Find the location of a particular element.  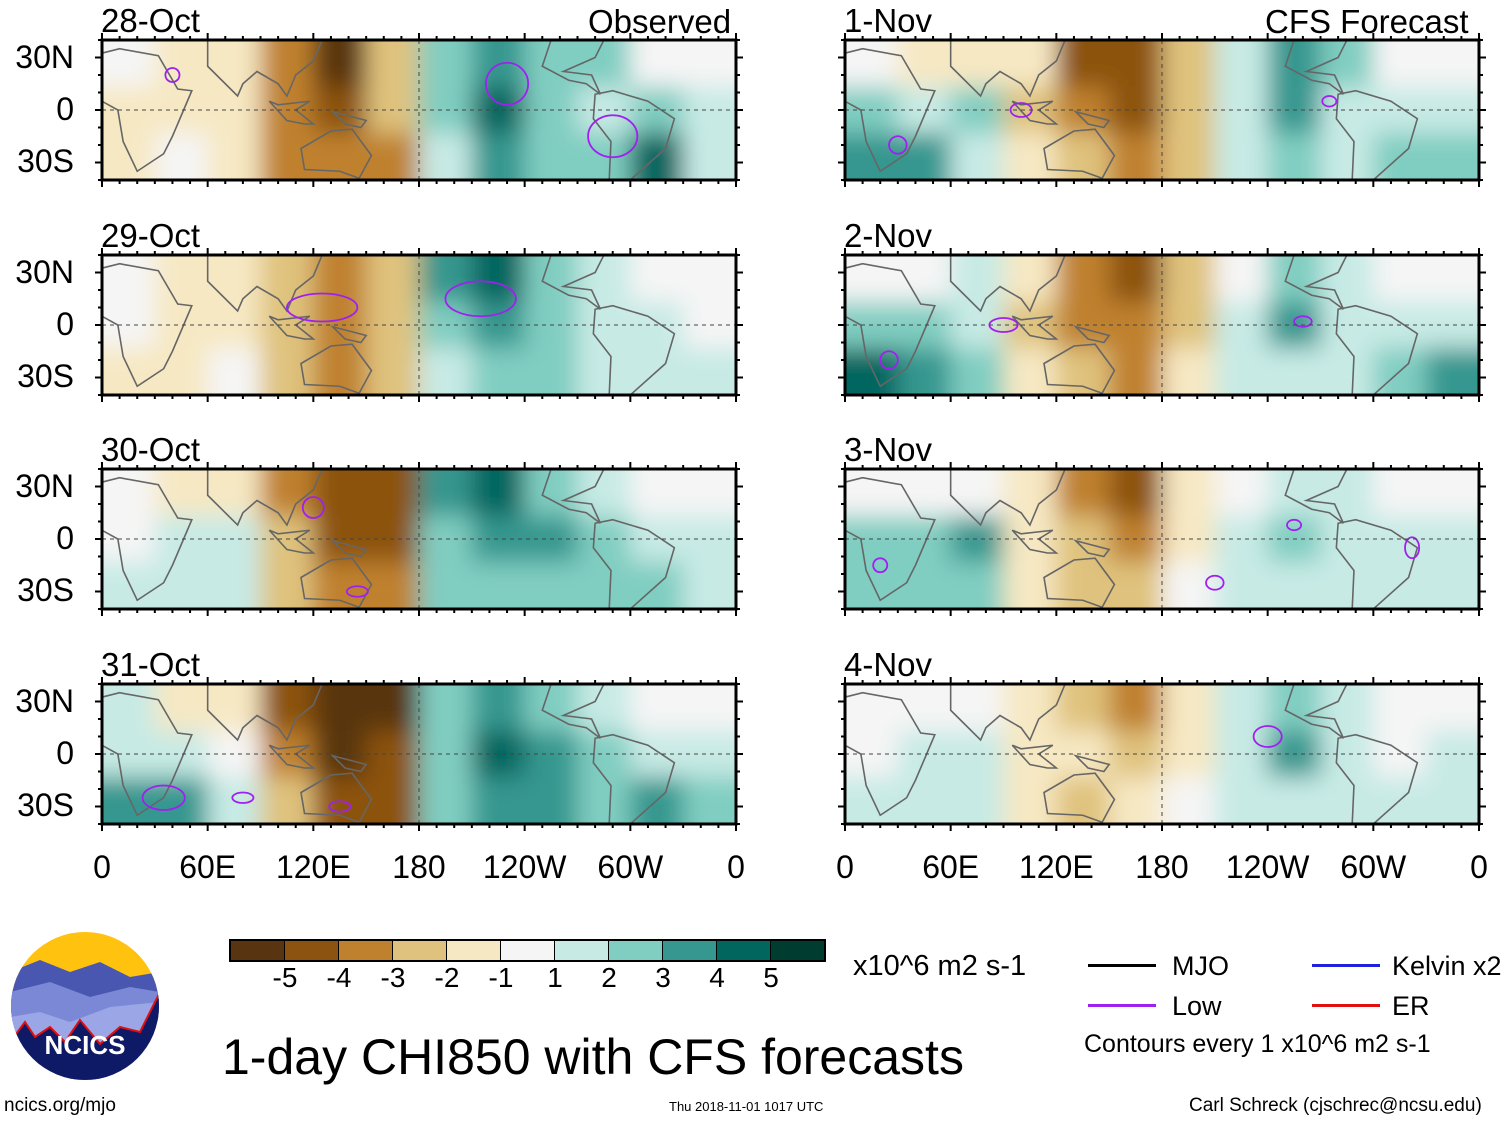

panel-date: 2-Nov is located at coordinates (888, 235).